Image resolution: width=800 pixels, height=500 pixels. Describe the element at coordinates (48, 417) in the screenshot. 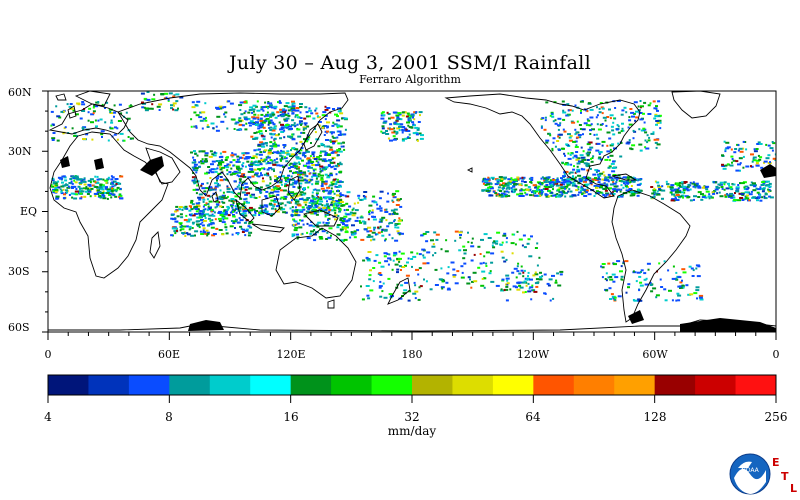

I see `colorbar-tick-4: 4` at that location.